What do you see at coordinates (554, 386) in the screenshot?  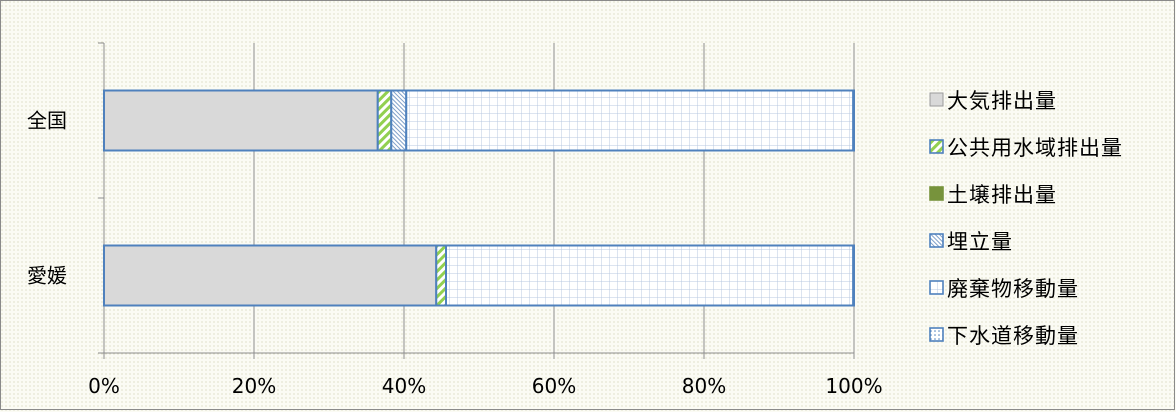 I see `x-tick-label: 60%` at bounding box center [554, 386].